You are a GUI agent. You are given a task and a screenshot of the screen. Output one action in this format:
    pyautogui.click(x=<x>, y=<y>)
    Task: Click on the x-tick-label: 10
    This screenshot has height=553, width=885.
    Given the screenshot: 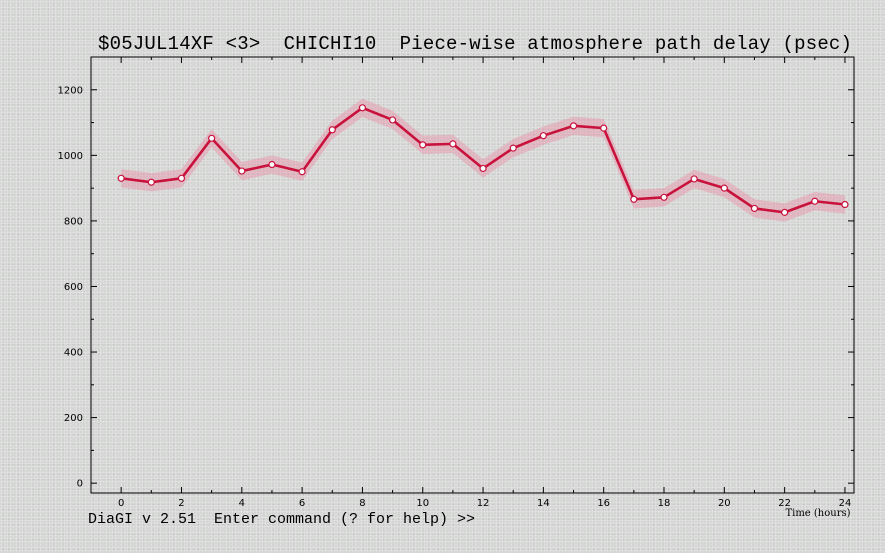 What is the action you would take?
    pyautogui.click(x=422, y=503)
    